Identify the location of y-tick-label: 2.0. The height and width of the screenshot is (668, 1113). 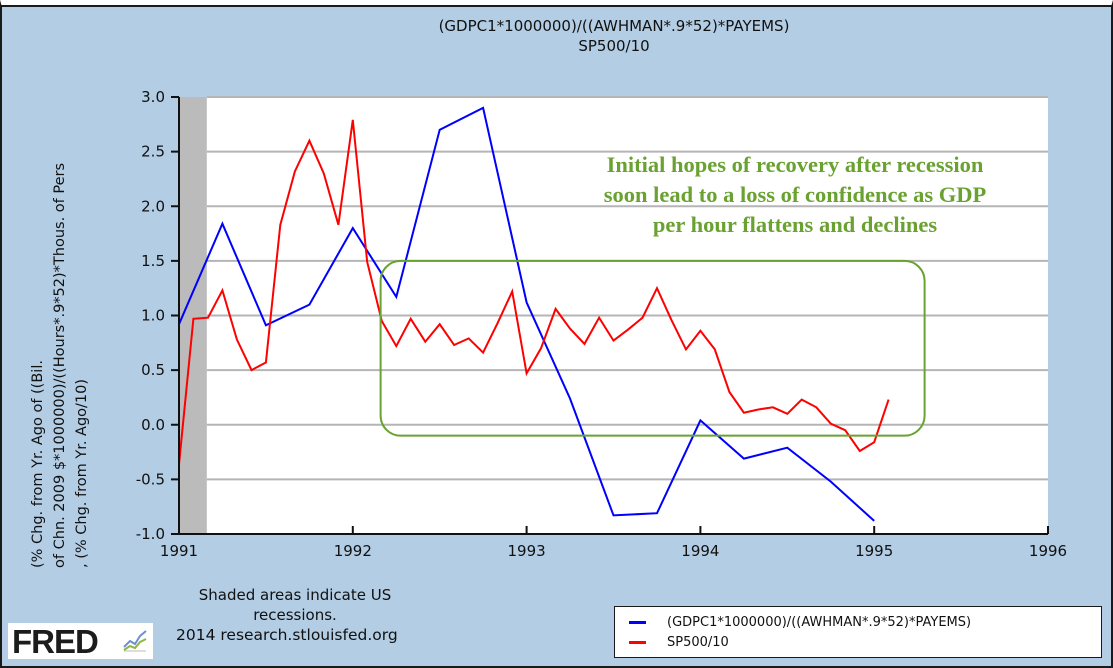
(153, 206).